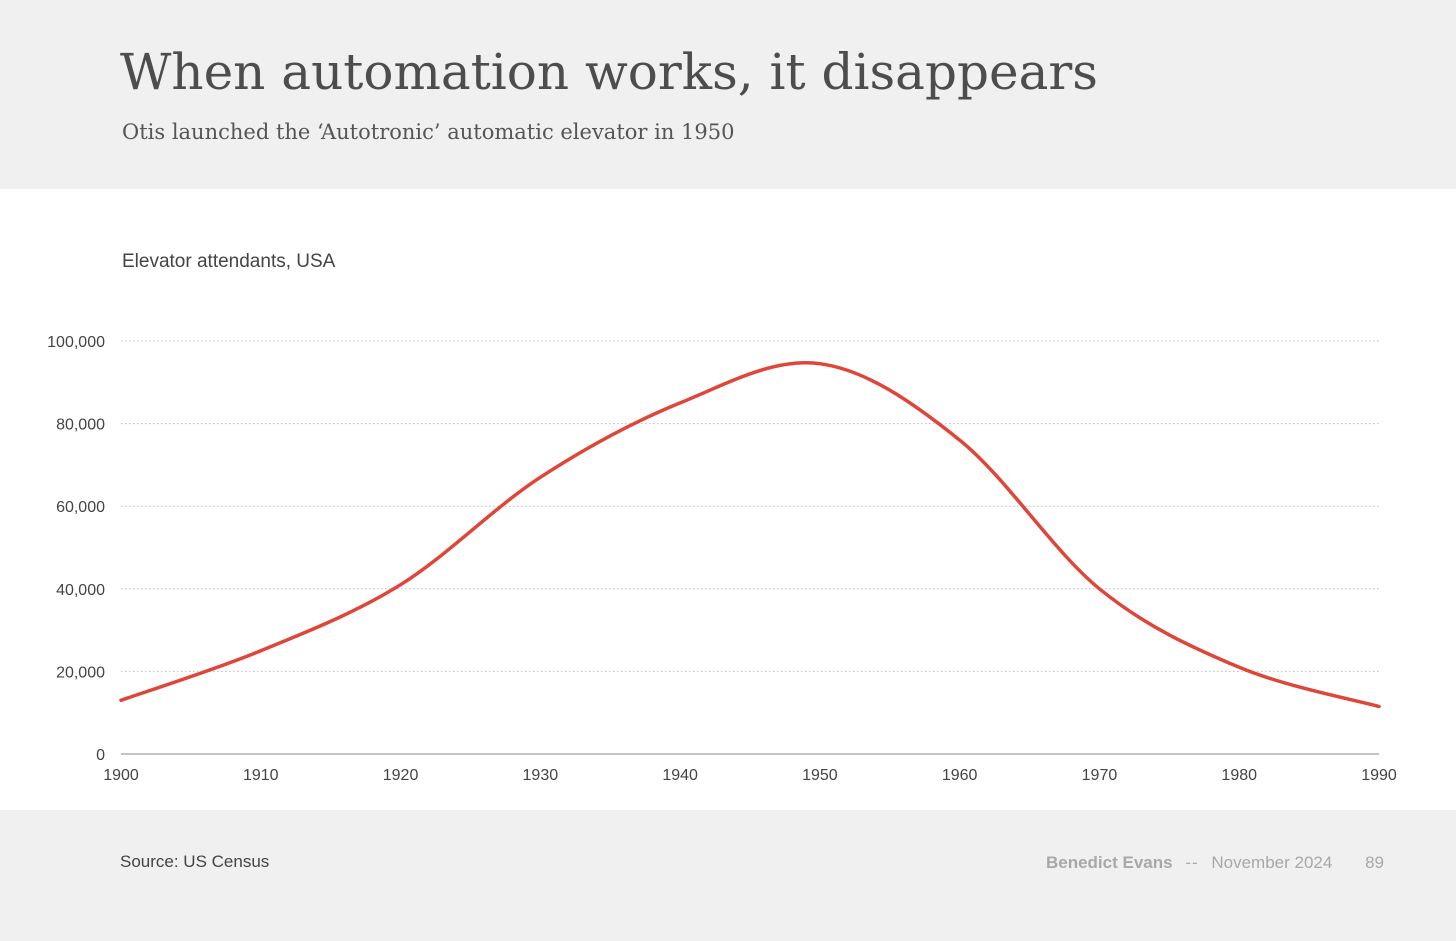  I want to click on source-note: Source: US Census, so click(195, 861).